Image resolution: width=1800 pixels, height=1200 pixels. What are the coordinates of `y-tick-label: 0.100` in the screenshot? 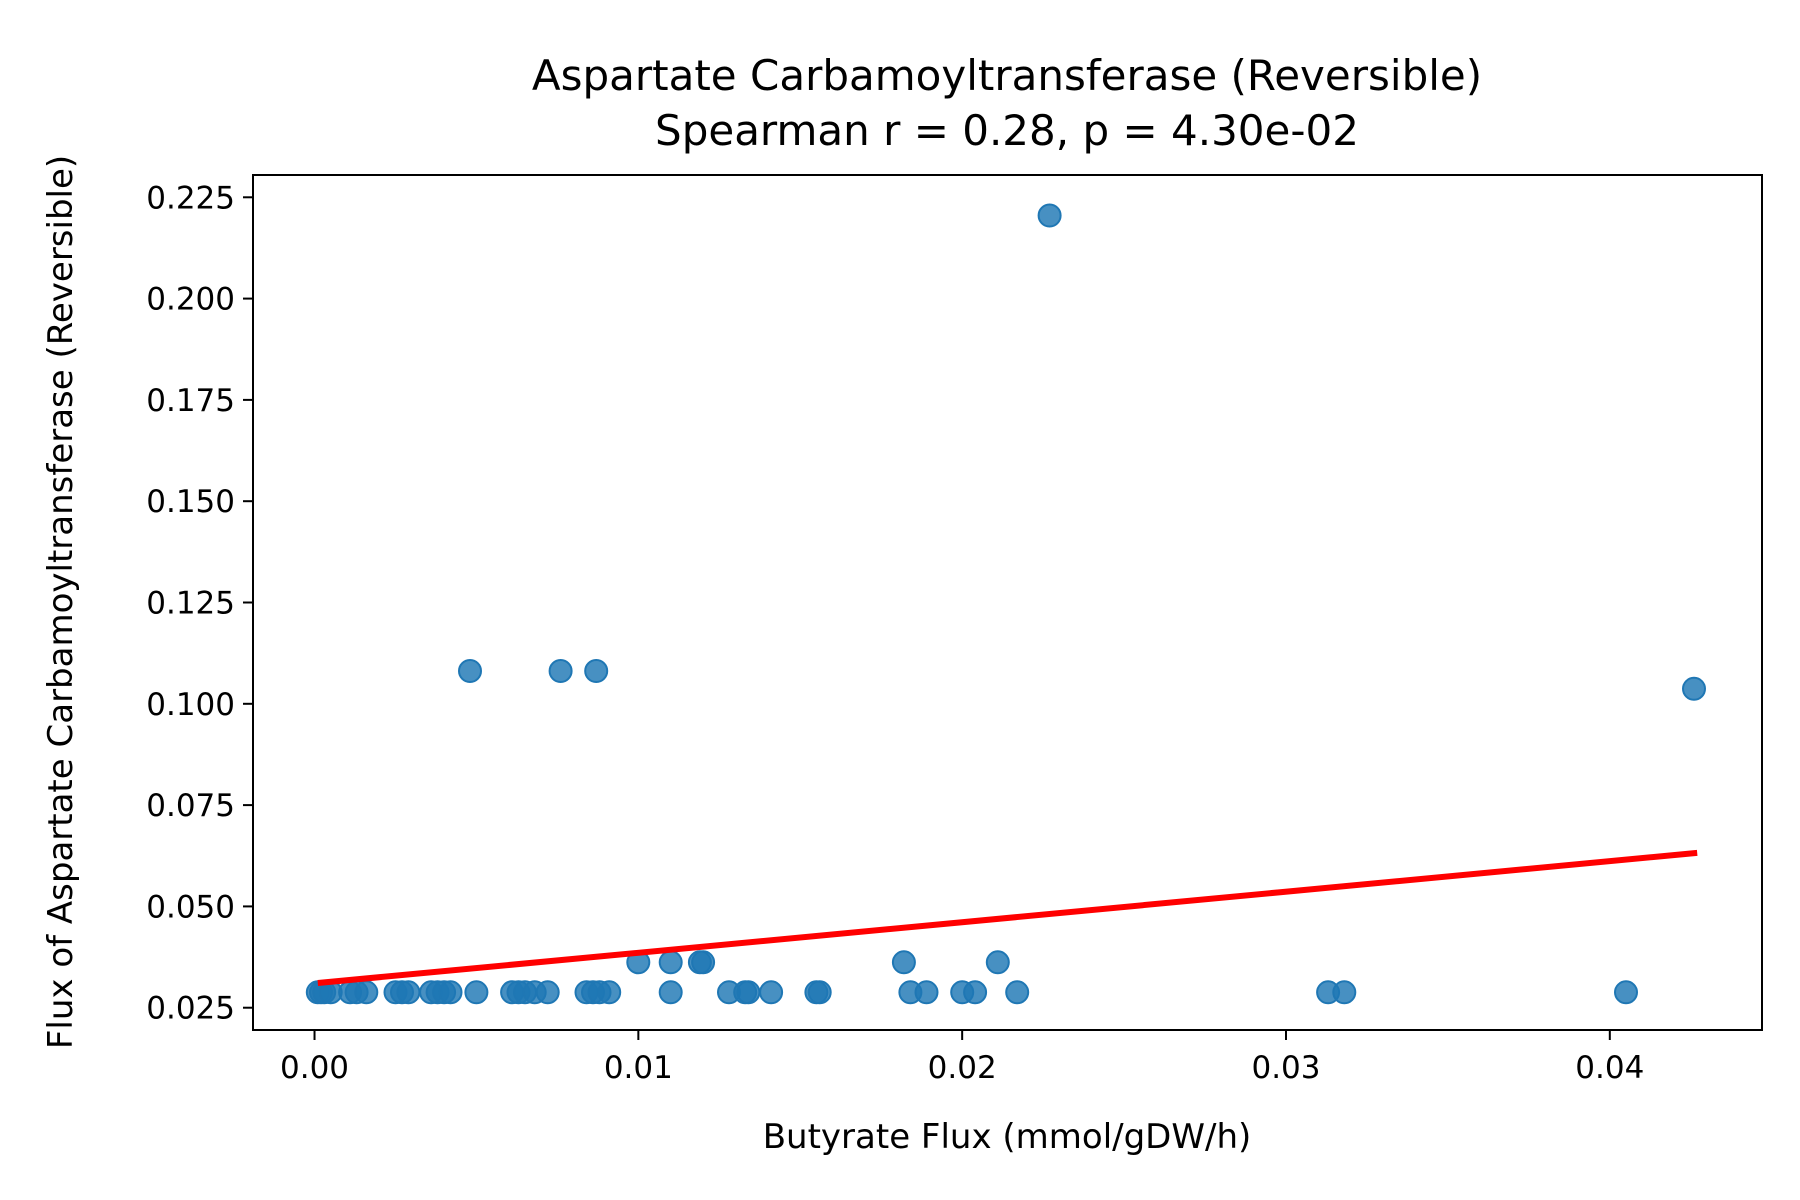 It's located at (190, 705).